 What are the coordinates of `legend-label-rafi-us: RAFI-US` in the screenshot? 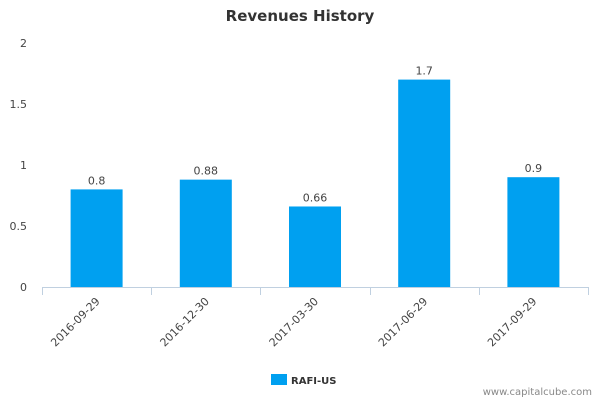 It's located at (313, 381).